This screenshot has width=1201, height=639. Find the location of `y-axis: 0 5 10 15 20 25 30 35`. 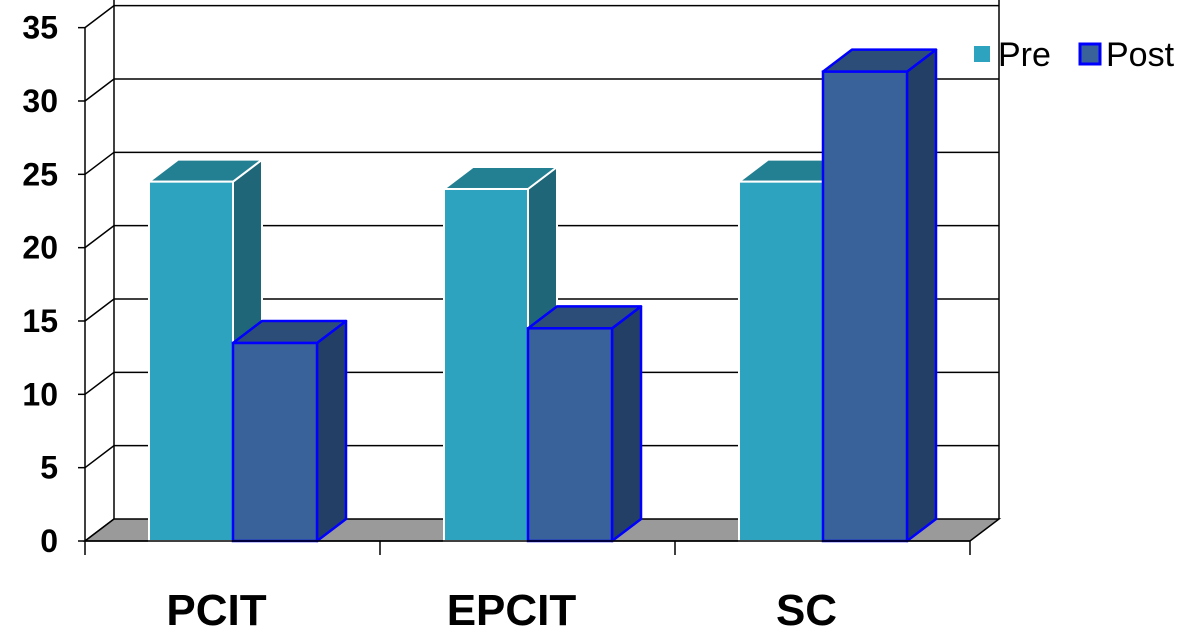

y-axis: 0 5 10 15 20 25 30 35 is located at coordinates (53, 284).